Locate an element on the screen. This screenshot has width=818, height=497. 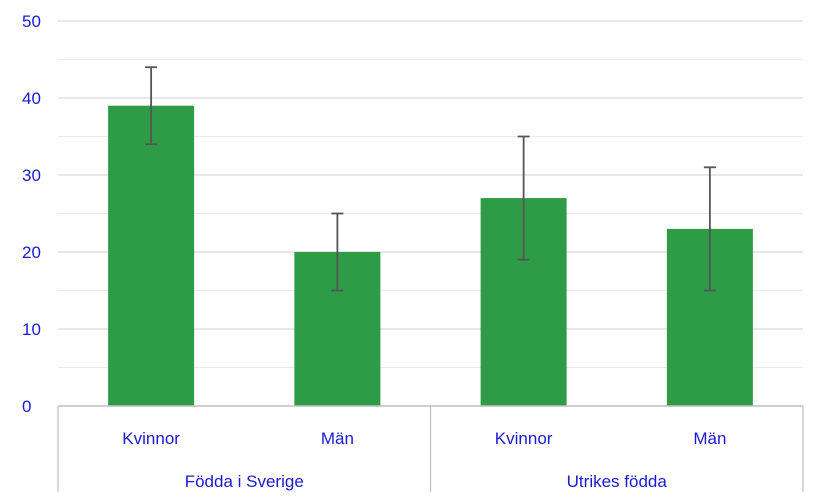
y-axis-tick-labels: 0 10 20 30 40 50 is located at coordinates (31, 214).